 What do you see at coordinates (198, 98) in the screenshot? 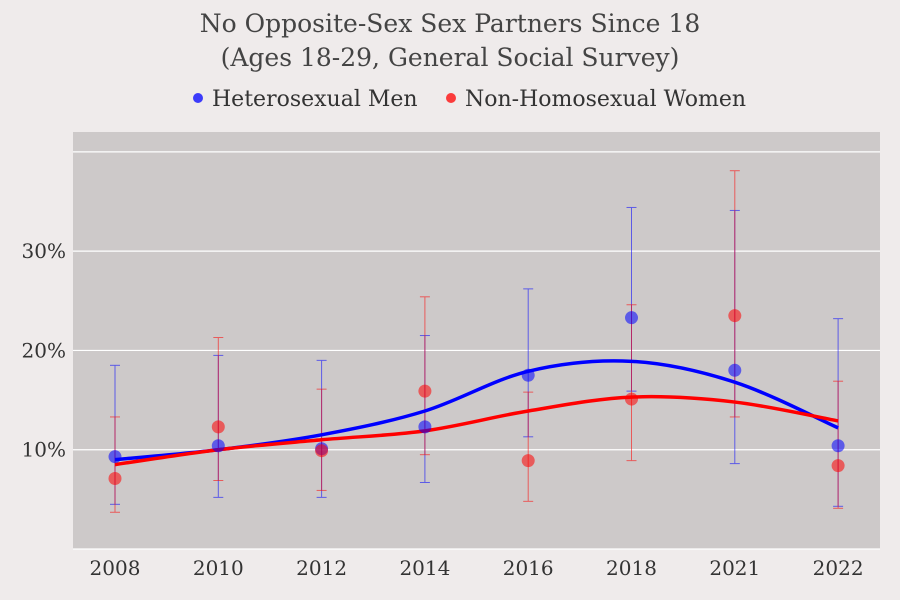
I see `legend-marker-heterosexual-men` at bounding box center [198, 98].